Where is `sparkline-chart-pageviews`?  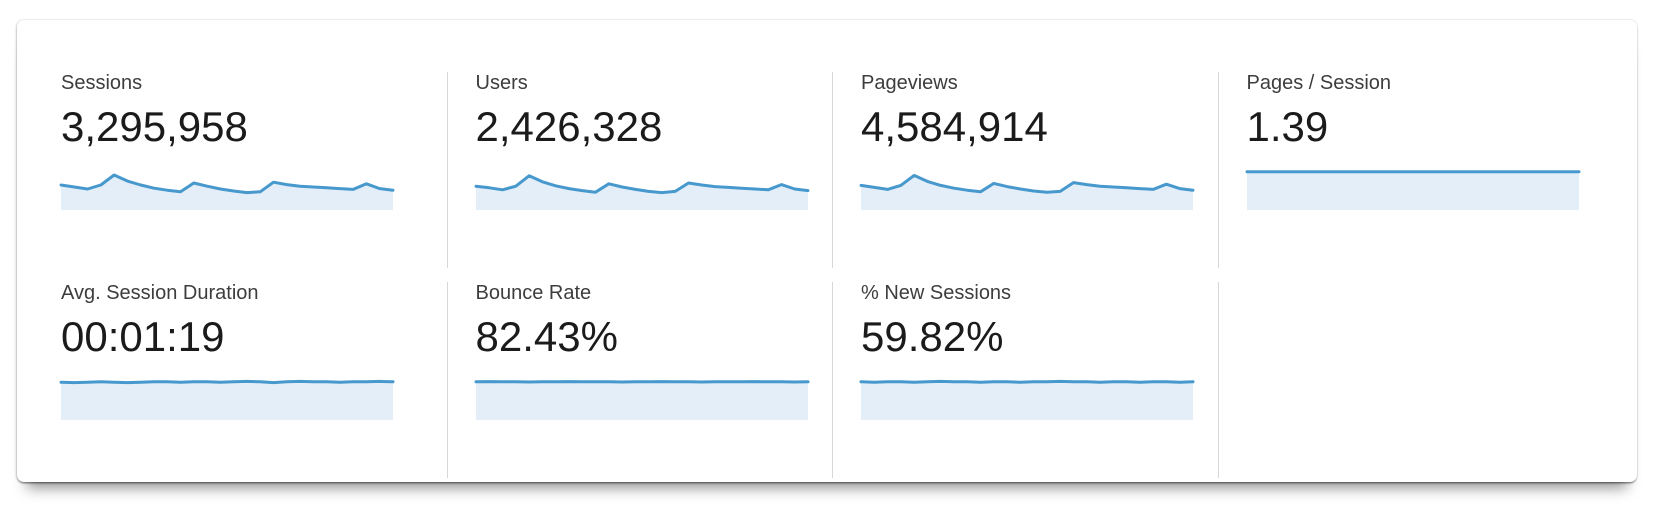
sparkline-chart-pageviews is located at coordinates (1027, 191).